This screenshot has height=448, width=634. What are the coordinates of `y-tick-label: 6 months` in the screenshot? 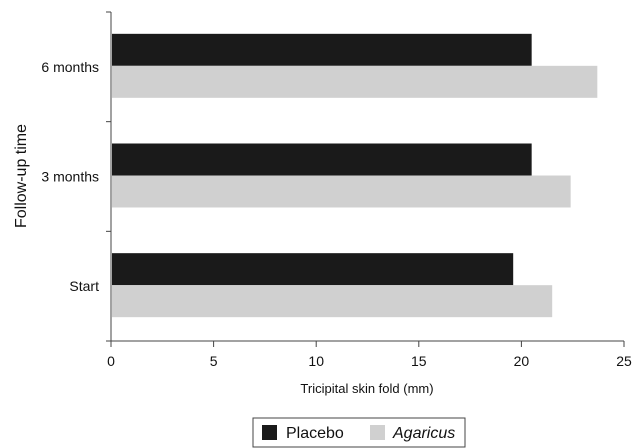 It's located at (70, 67).